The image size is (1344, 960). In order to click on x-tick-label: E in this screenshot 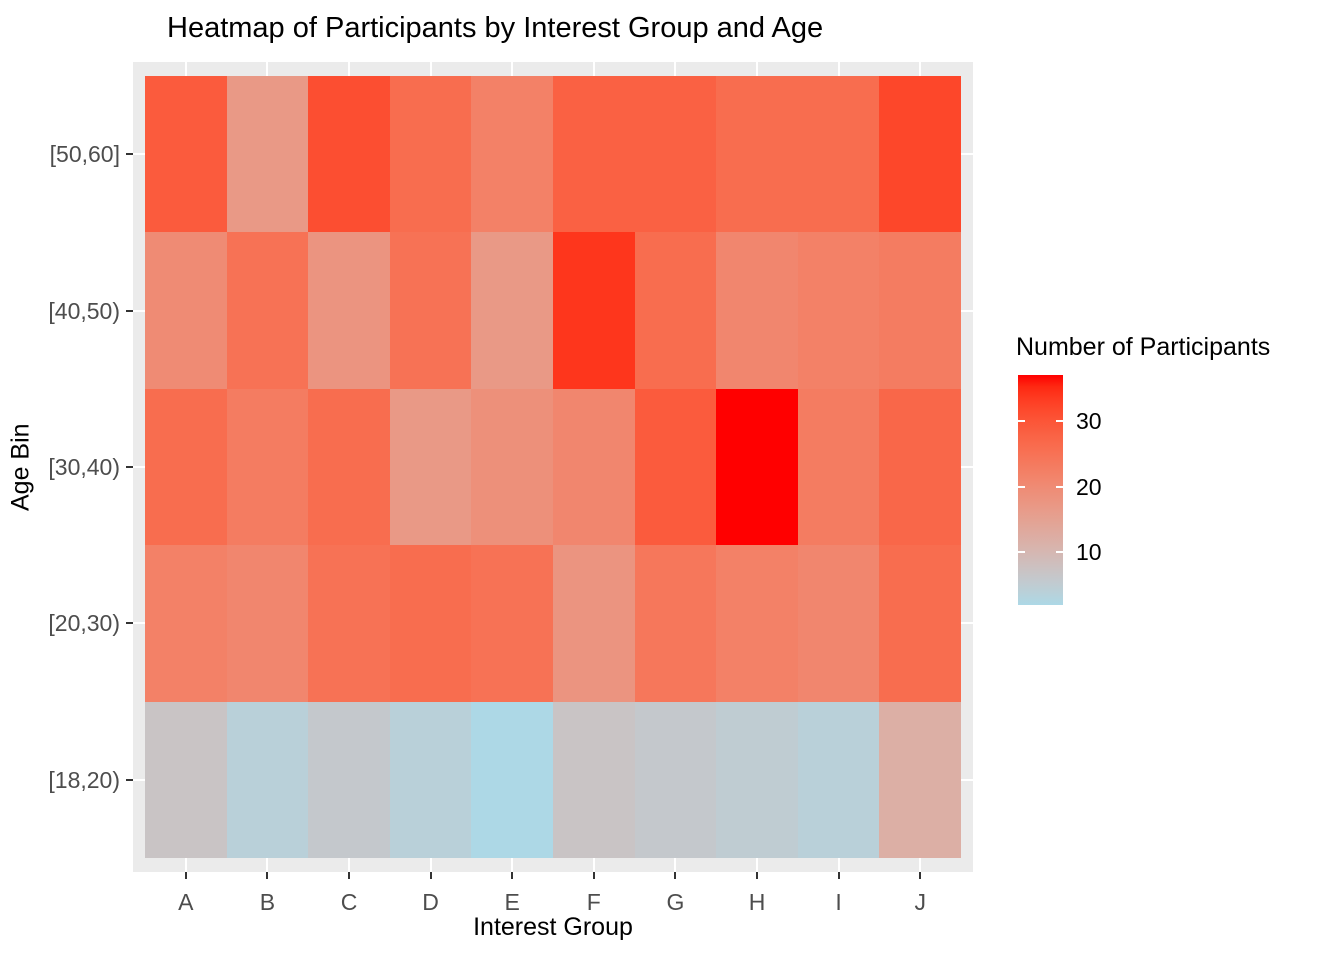, I will do `click(512, 902)`.